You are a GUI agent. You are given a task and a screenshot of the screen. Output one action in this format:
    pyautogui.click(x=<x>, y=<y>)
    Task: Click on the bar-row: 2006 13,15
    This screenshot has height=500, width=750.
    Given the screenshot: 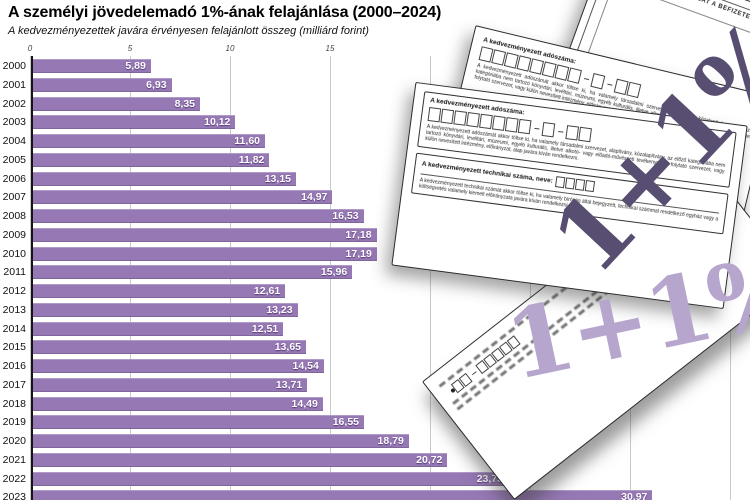 What is the action you would take?
    pyautogui.click(x=375, y=178)
    